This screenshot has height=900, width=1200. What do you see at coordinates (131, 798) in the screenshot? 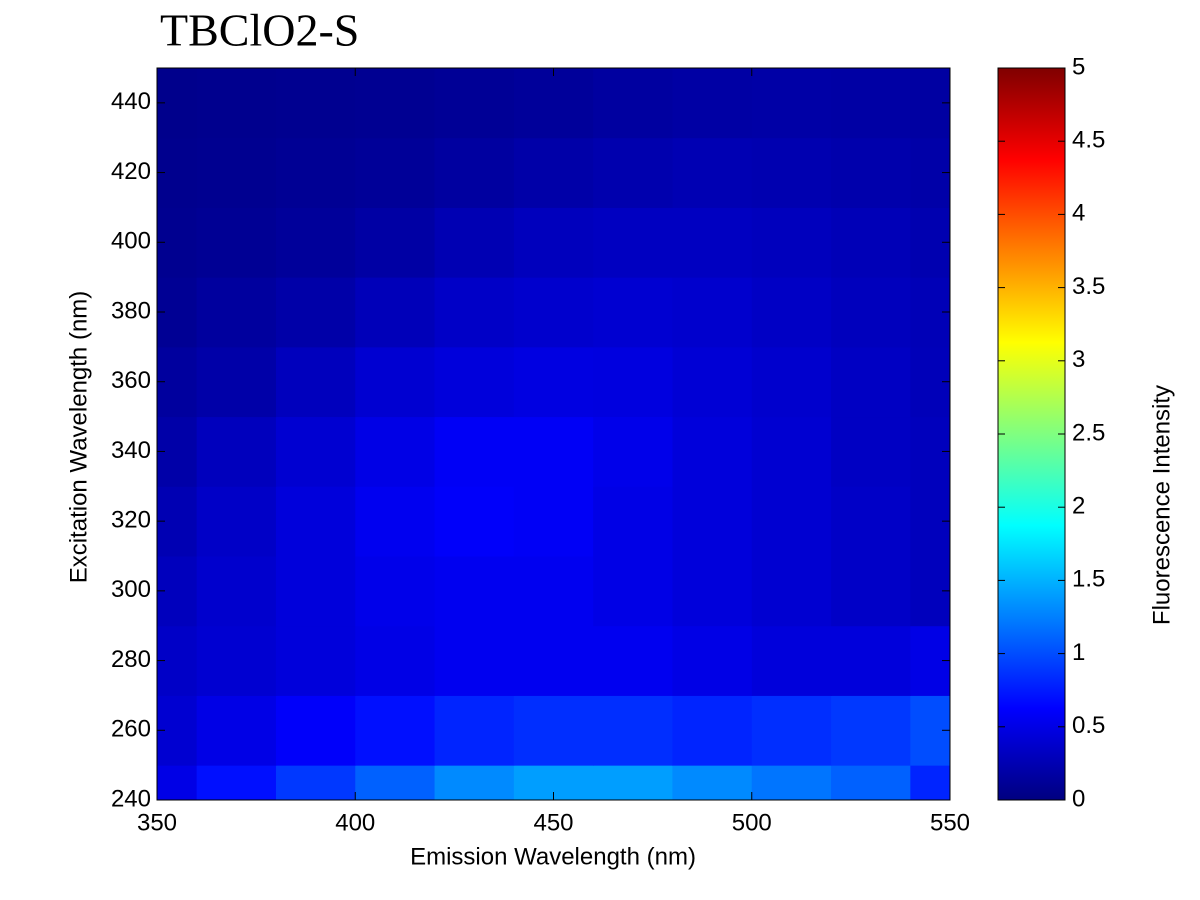
I see `y-tick-label: 240` at bounding box center [131, 798].